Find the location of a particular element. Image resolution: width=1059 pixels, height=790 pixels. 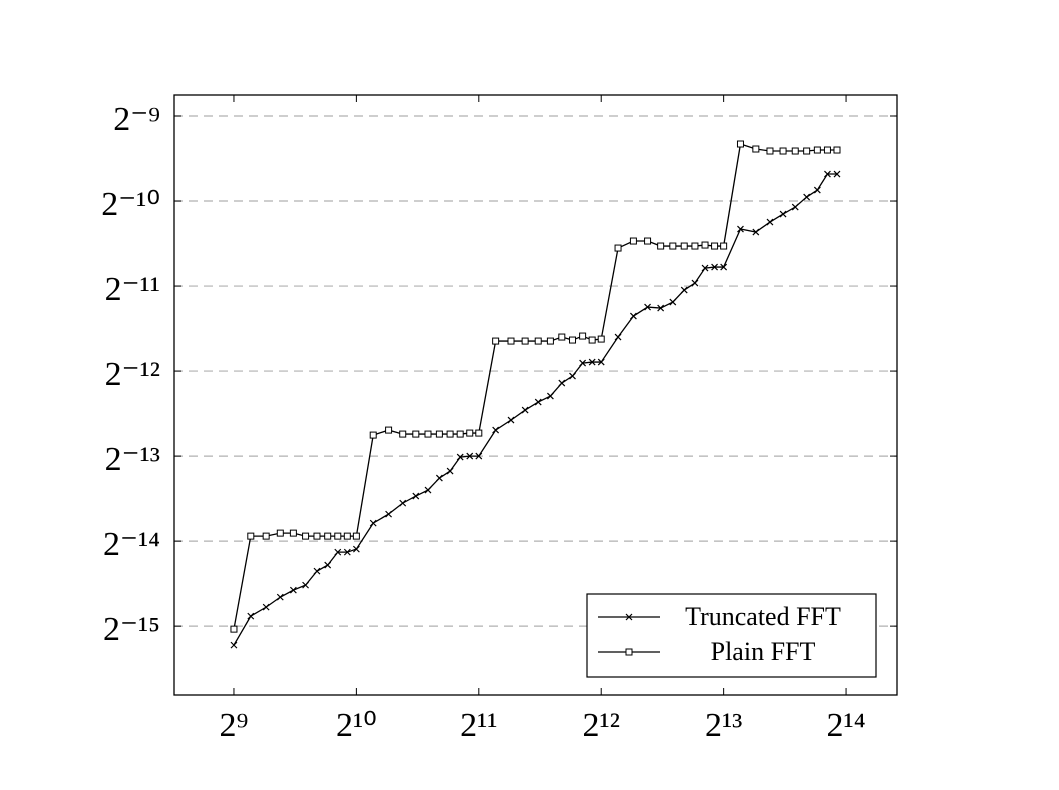

y-tick-label: 2⁻⁹ is located at coordinates (136, 119).